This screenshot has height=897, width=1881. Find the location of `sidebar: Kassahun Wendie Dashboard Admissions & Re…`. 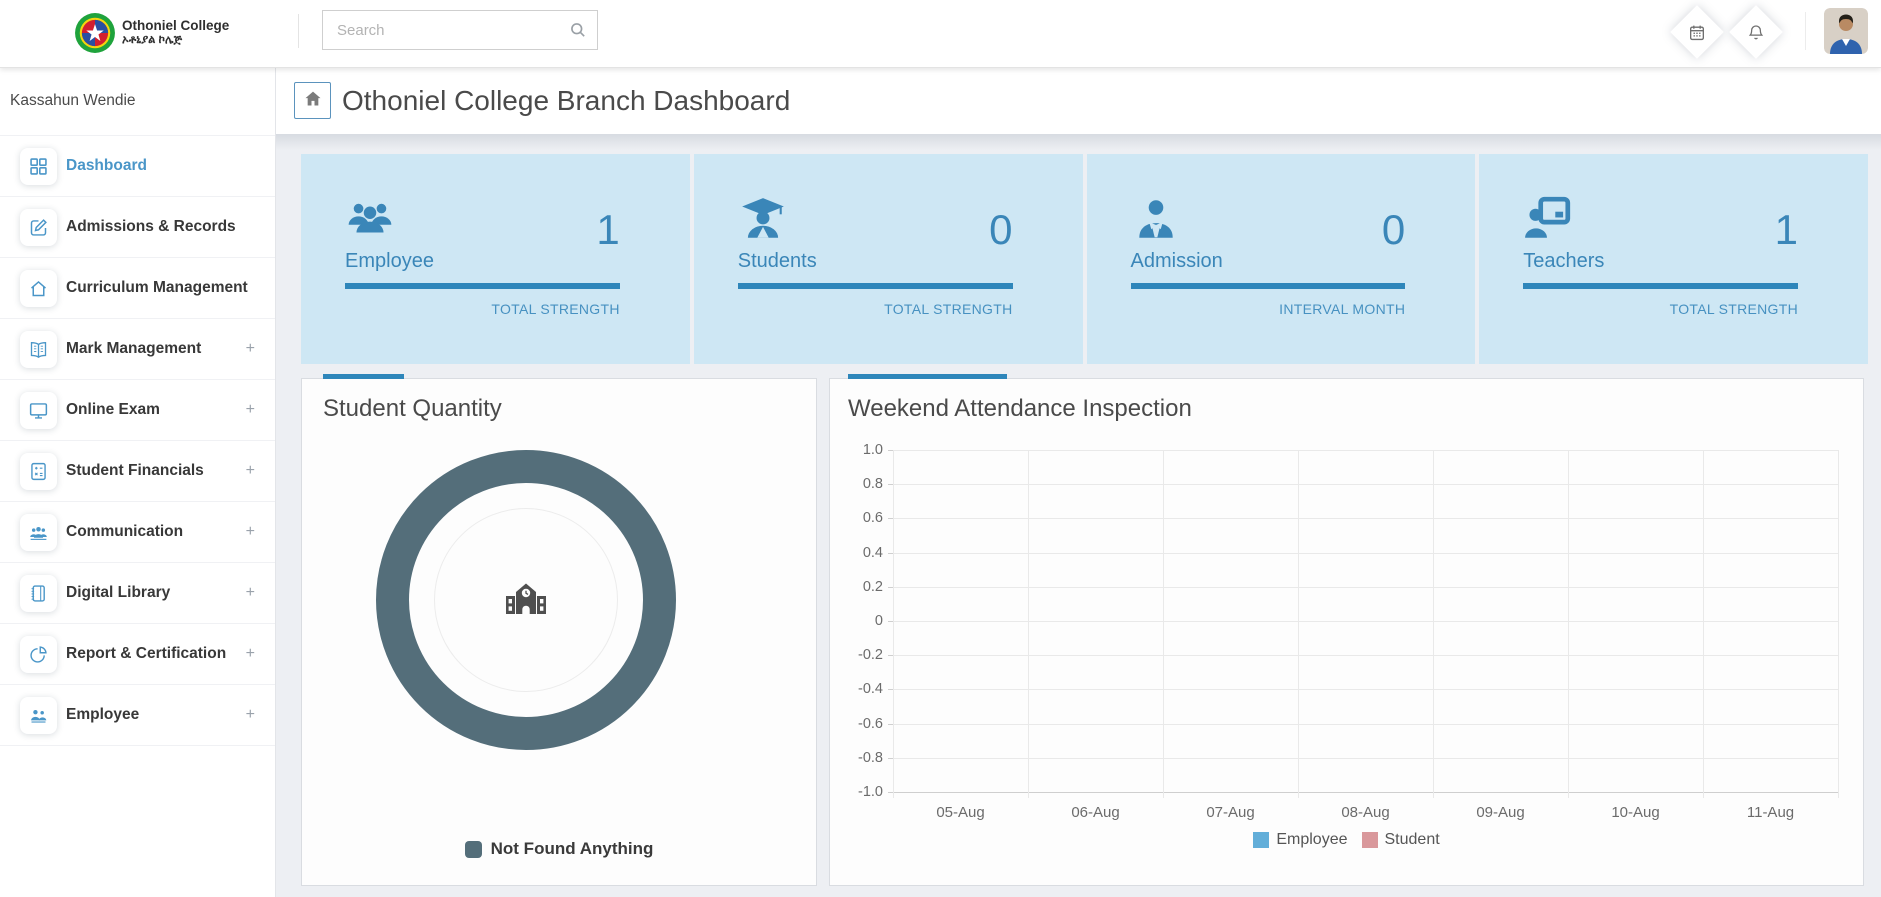

sidebar: Kassahun Wendie Dashboard Admissions & Re… is located at coordinates (138, 482).